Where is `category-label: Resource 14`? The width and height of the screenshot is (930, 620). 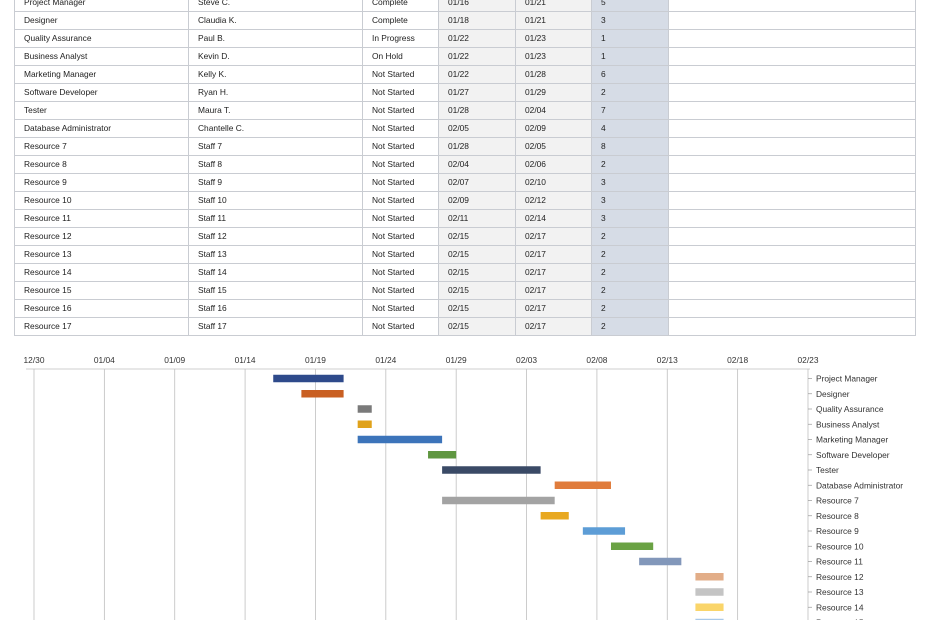
category-label: Resource 14 is located at coordinates (840, 607).